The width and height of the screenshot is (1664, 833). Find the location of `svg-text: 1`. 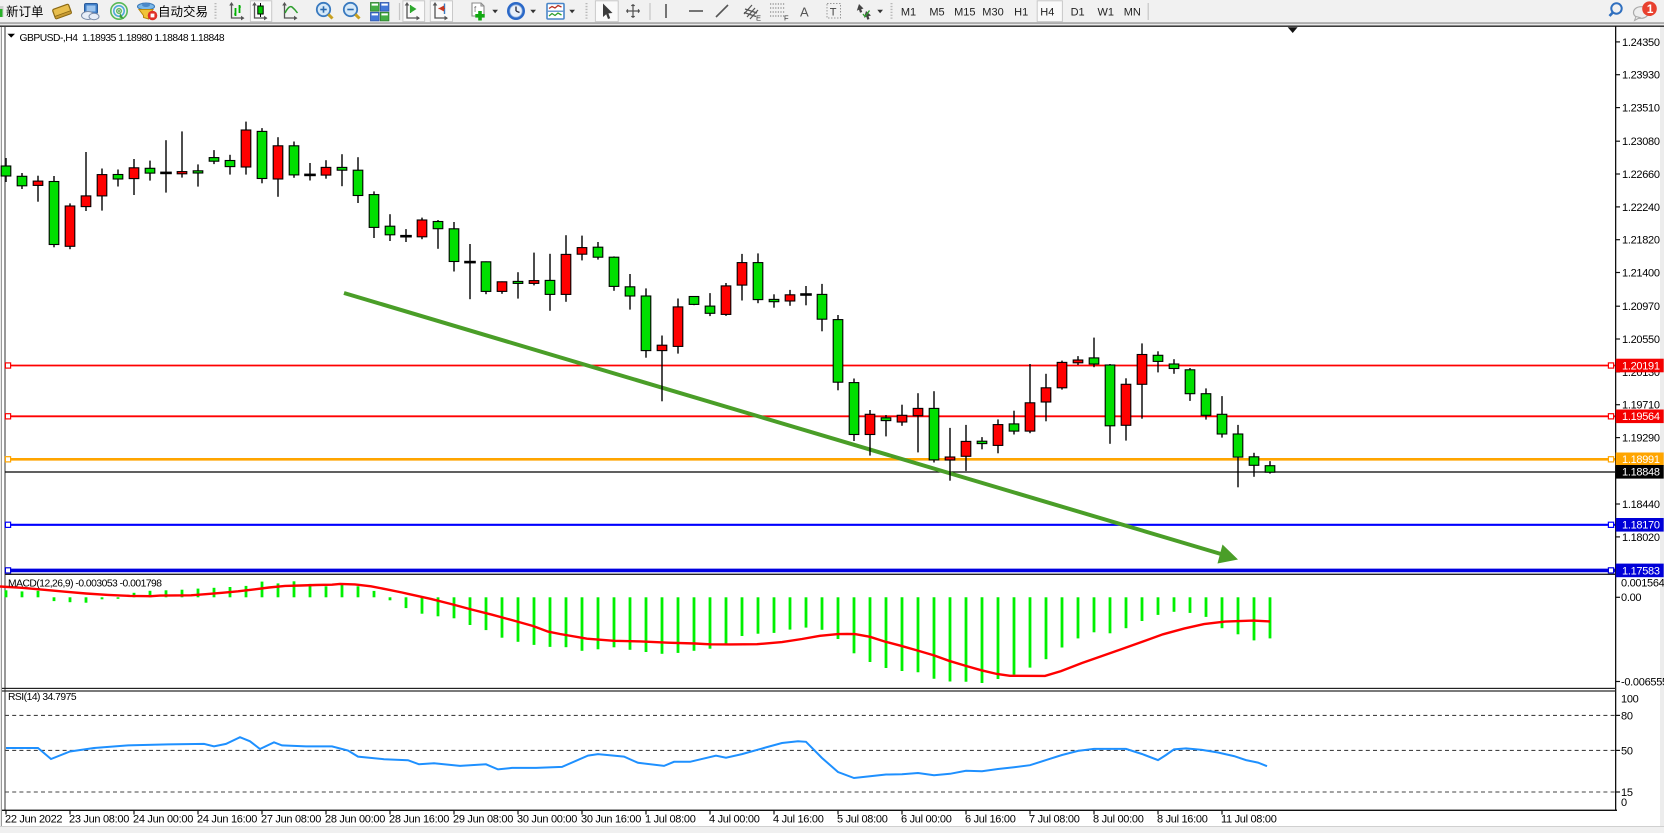

svg-text: 1 is located at coordinates (1650, 9).